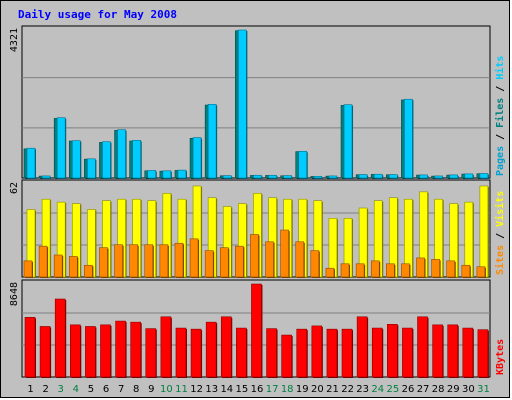 The width and height of the screenshot is (512, 400). What do you see at coordinates (30, 389) in the screenshot?
I see `x-tick-label-1: 1` at bounding box center [30, 389].